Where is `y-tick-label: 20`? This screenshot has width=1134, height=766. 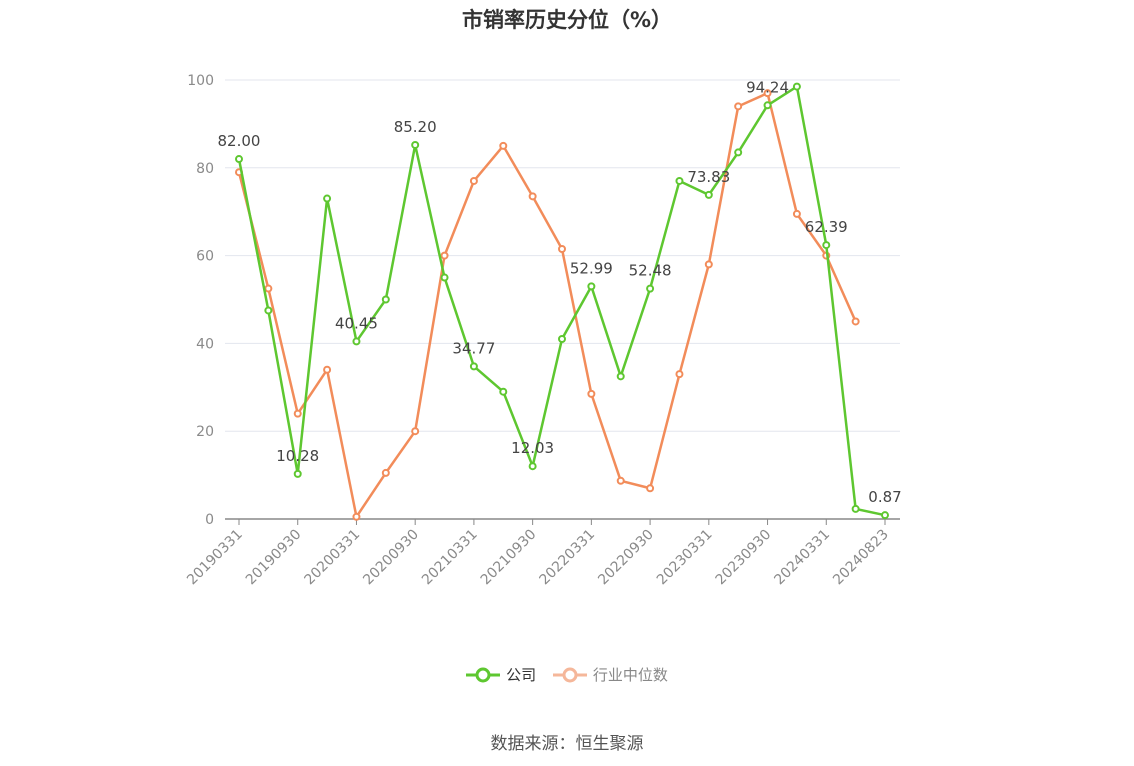 y-tick-label: 20 is located at coordinates (205, 432).